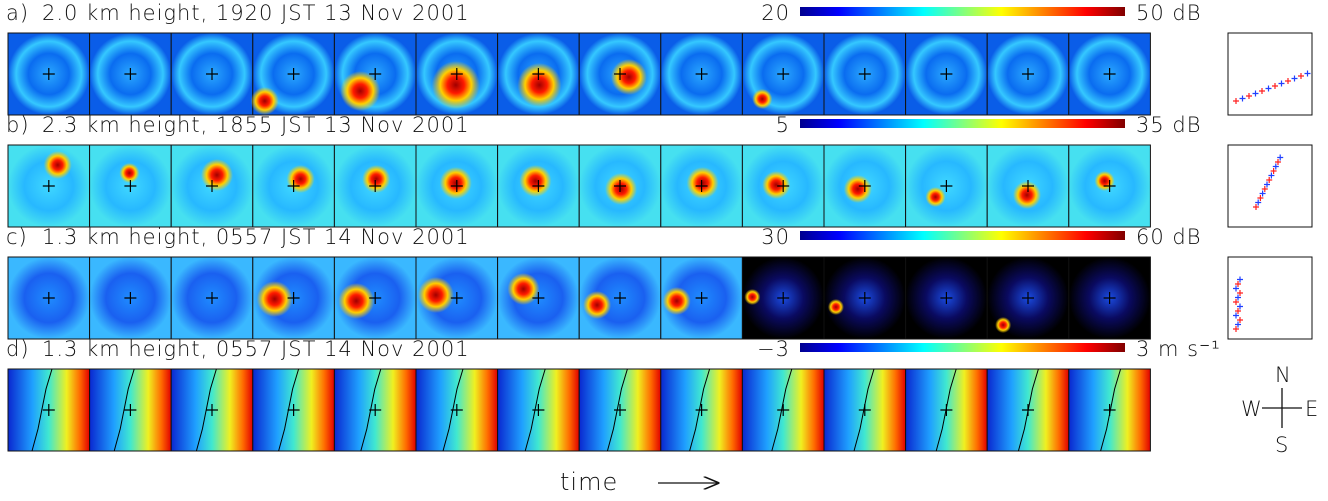  Describe the element at coordinates (17, 237) in the screenshot. I see `row-label: c)` at that location.